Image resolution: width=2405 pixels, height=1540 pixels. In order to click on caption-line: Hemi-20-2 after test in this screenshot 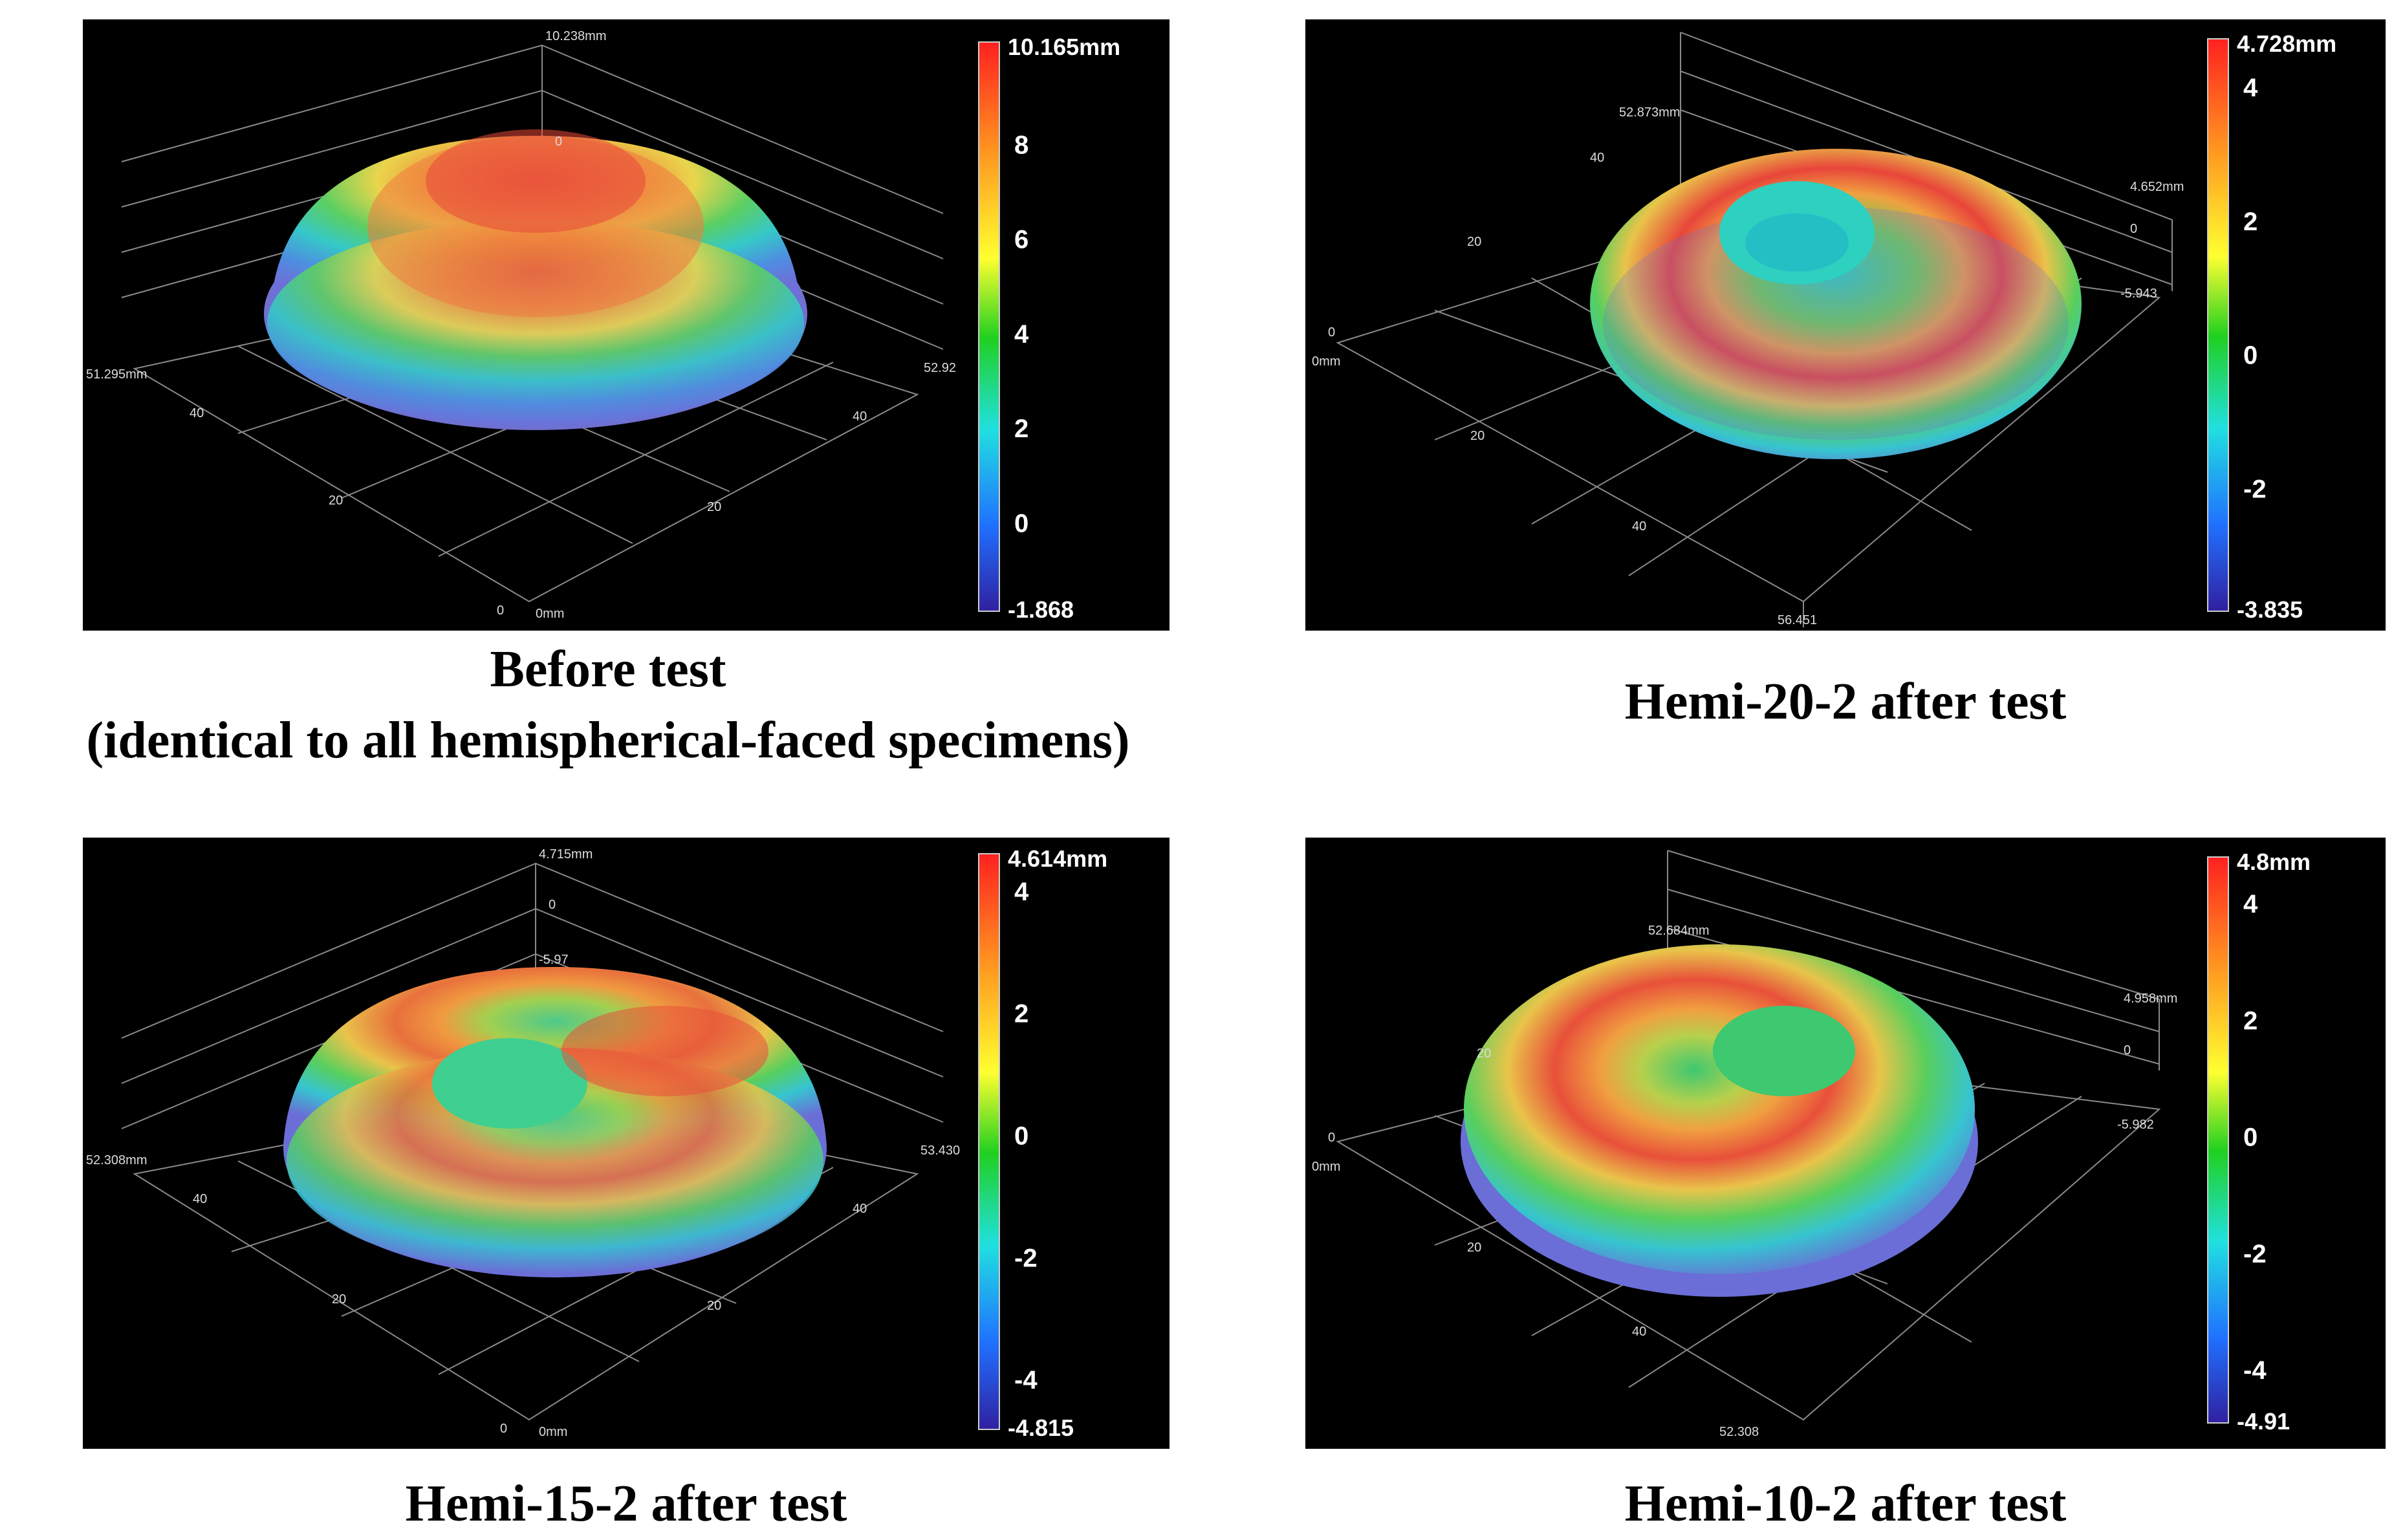, I will do `click(1845, 701)`.